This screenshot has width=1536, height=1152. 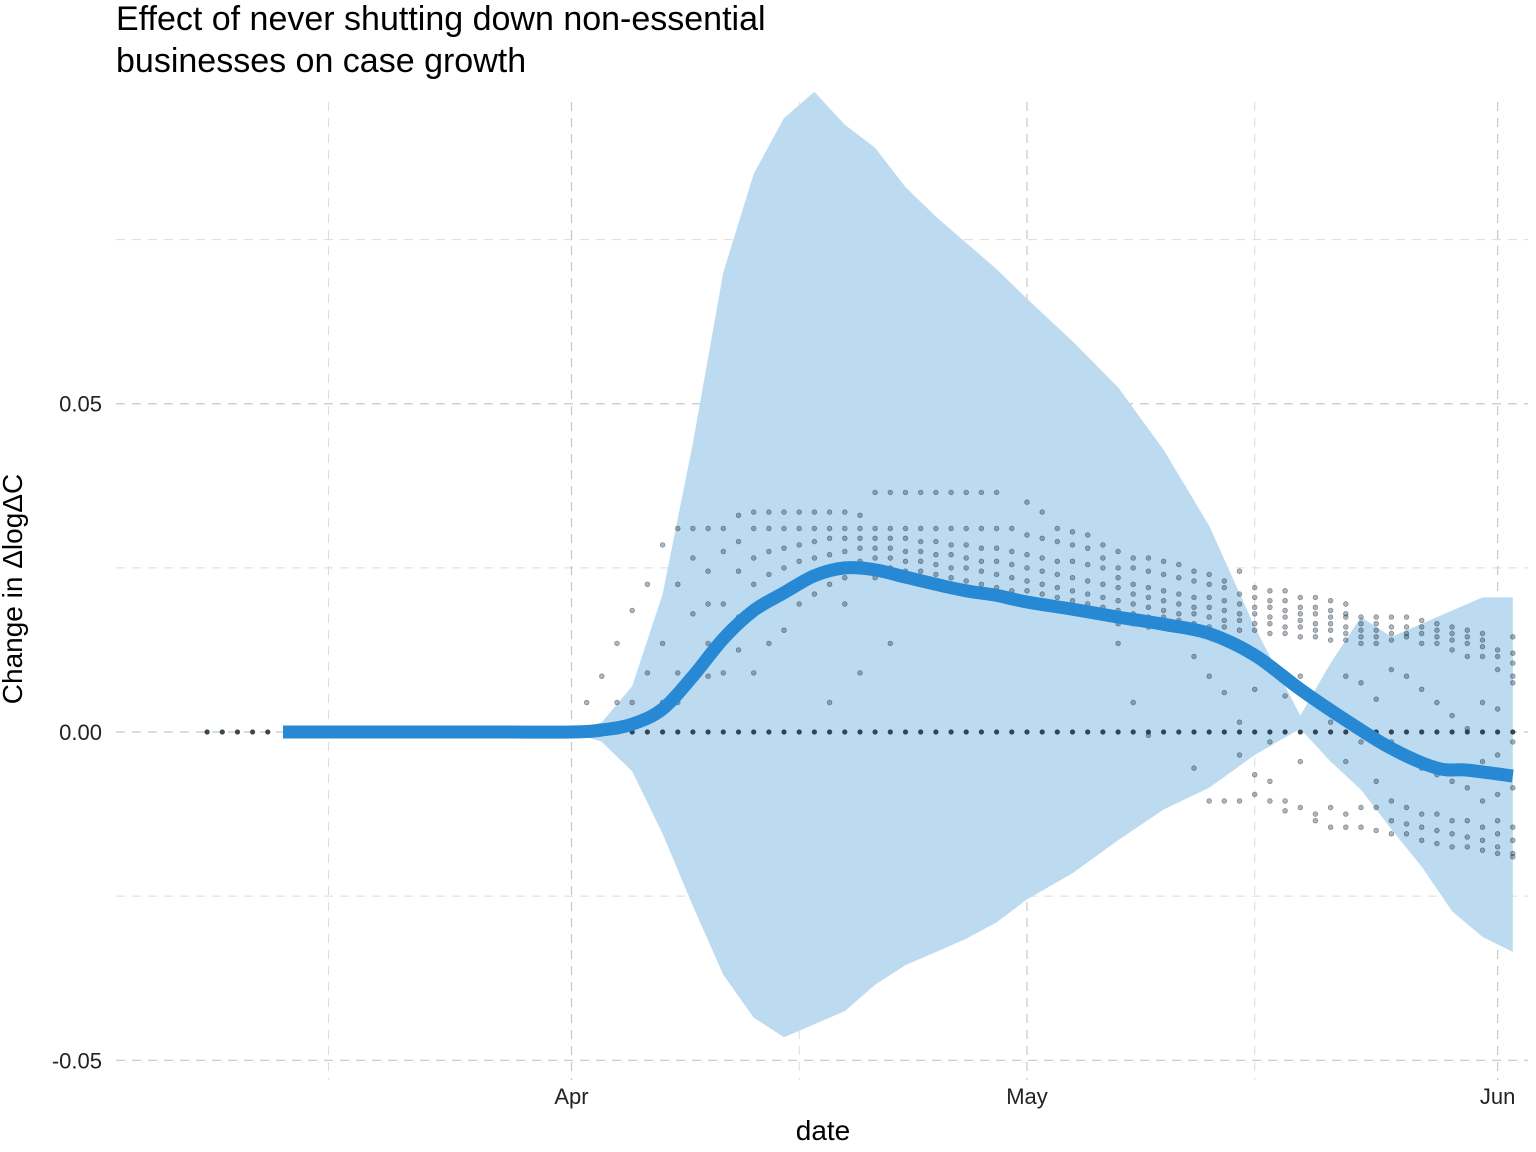 What do you see at coordinates (77, 733) in the screenshot?
I see `y-axis-ticks: -0.05 0.00 0.05` at bounding box center [77, 733].